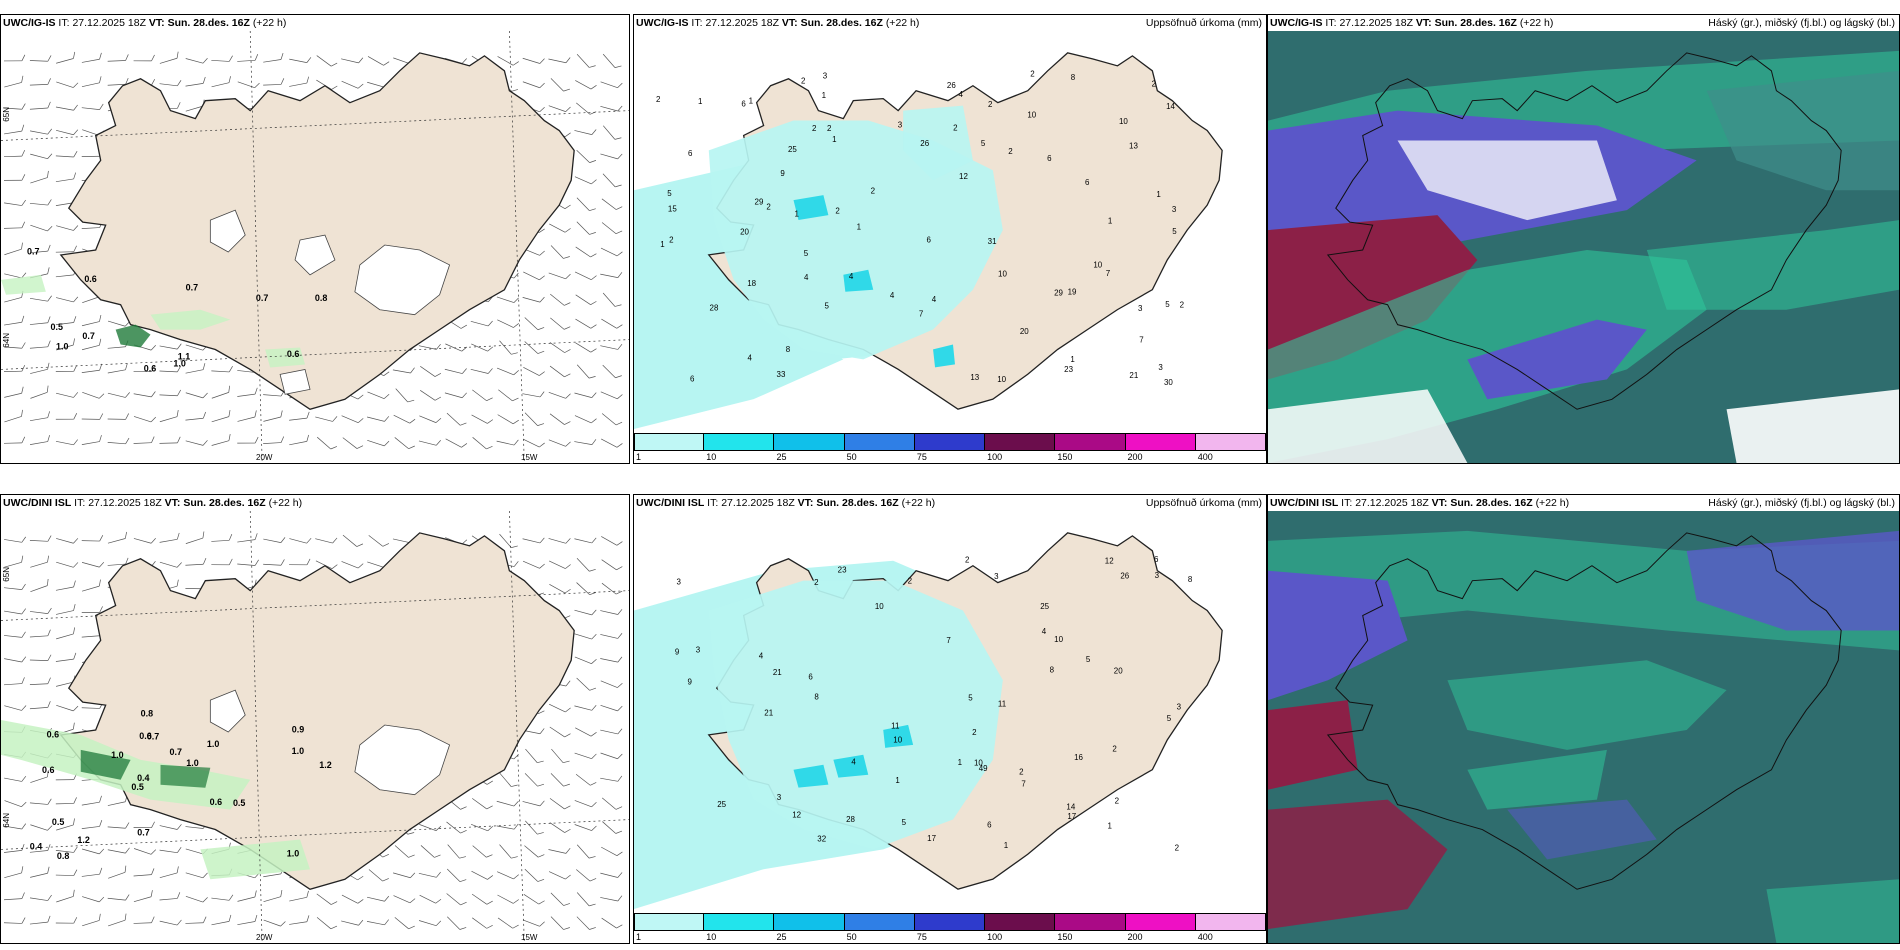 Image resolution: width=1900 pixels, height=950 pixels. Describe the element at coordinates (768, 713) in the screenshot. I see `value-label: 21` at that location.